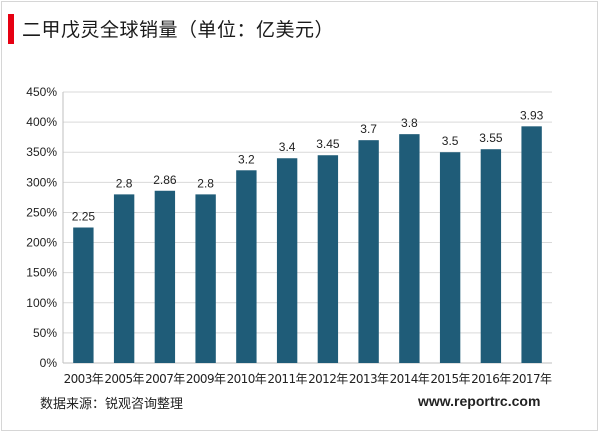 The image size is (600, 433). I want to click on y-tick-label: 400%, so click(41, 122).